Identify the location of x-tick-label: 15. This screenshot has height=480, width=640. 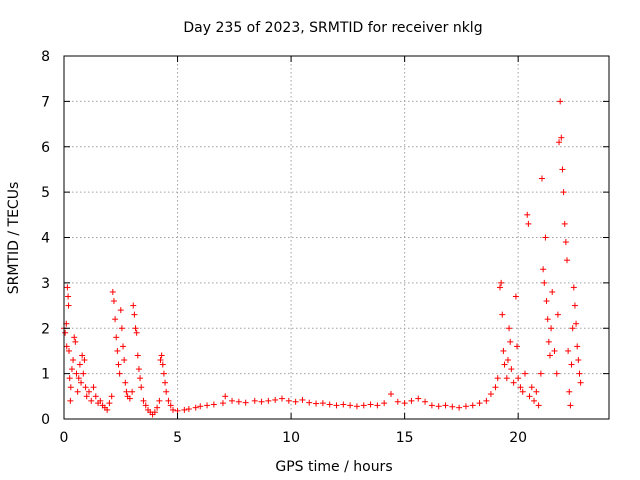
(405, 438).